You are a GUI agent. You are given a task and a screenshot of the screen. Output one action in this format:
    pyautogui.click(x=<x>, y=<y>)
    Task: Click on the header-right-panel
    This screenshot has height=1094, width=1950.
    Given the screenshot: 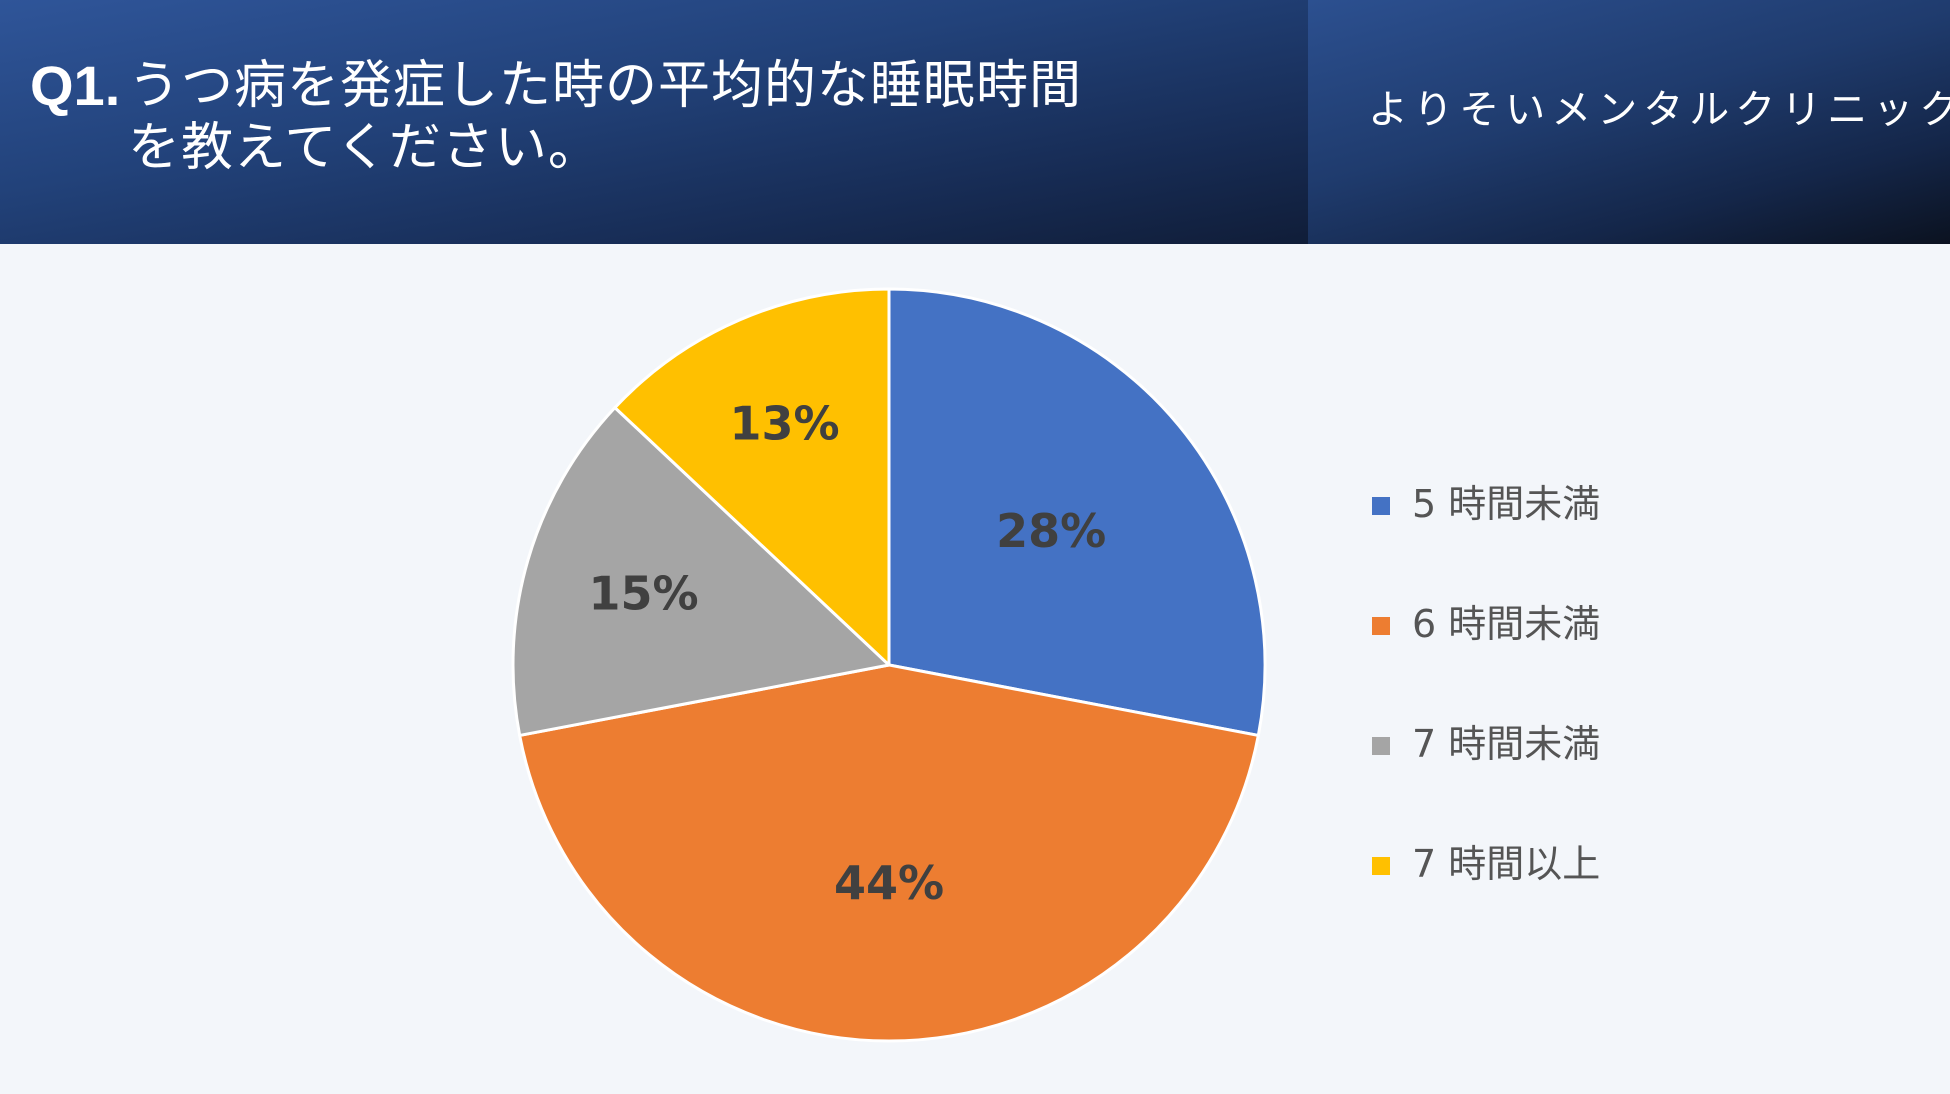 What is the action you would take?
    pyautogui.click(x=1629, y=122)
    